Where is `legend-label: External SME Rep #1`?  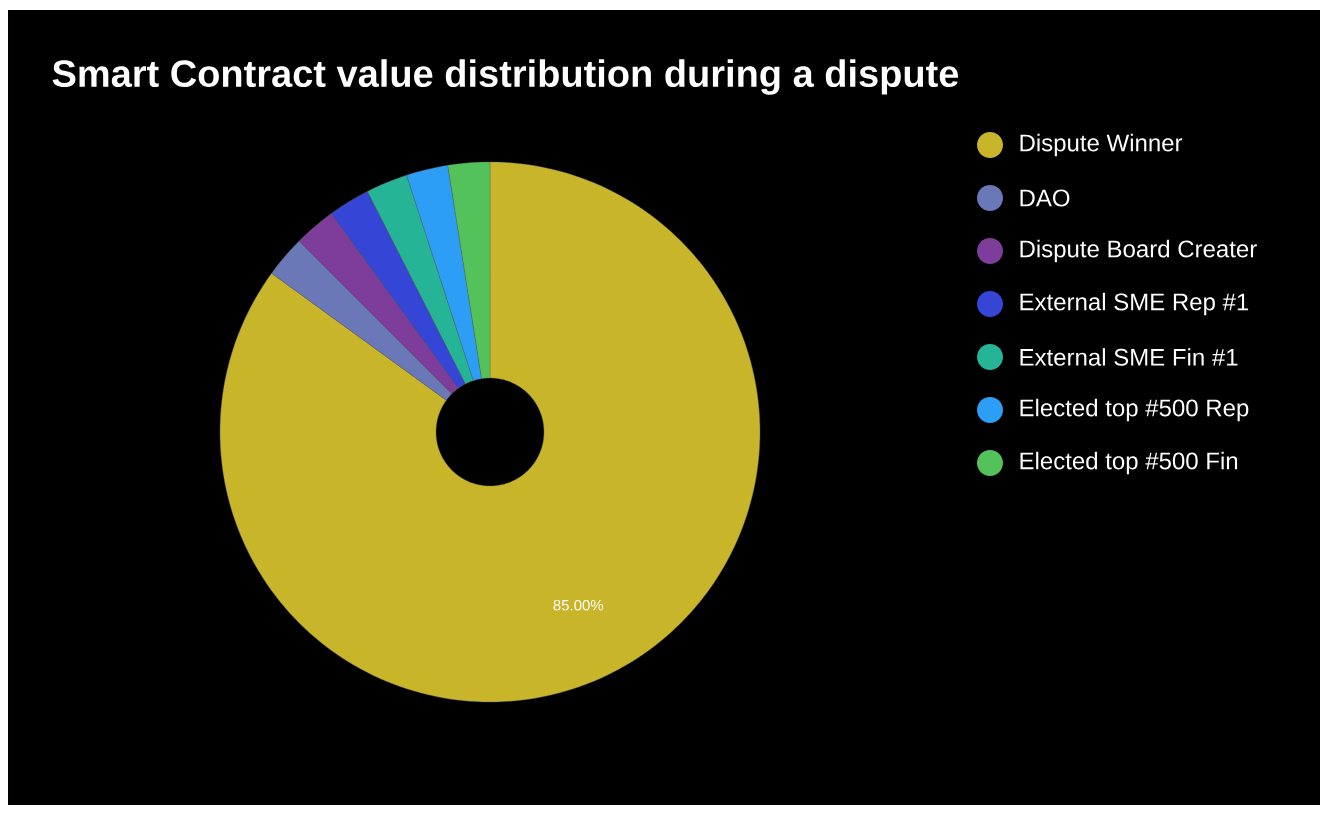 legend-label: External SME Rep #1 is located at coordinates (1134, 304).